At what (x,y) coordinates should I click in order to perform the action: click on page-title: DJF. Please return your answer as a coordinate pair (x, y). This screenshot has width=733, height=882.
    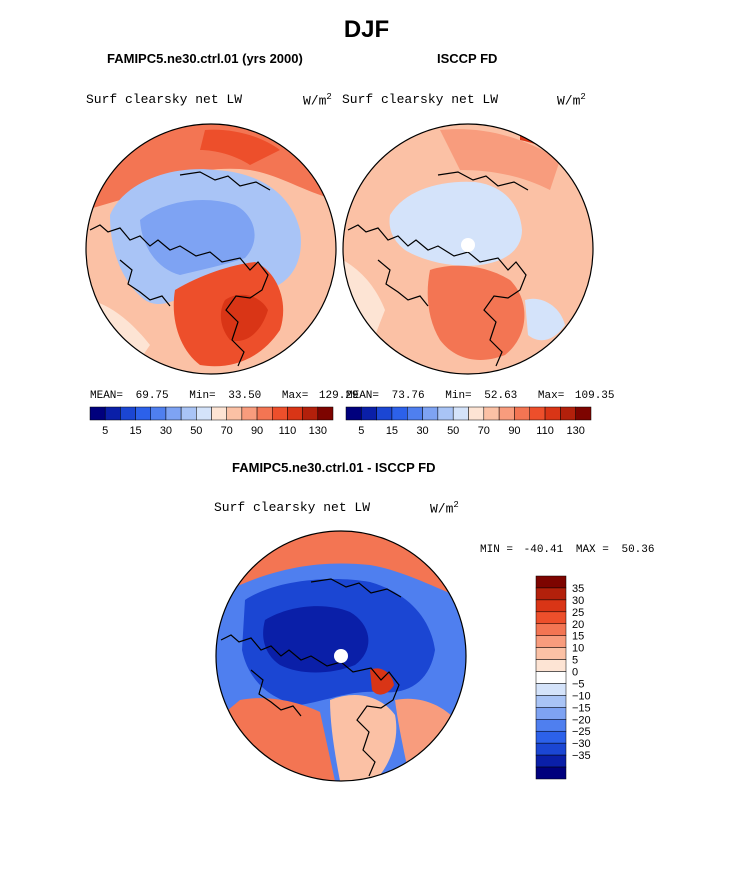
    Looking at the image, I should click on (366, 29).